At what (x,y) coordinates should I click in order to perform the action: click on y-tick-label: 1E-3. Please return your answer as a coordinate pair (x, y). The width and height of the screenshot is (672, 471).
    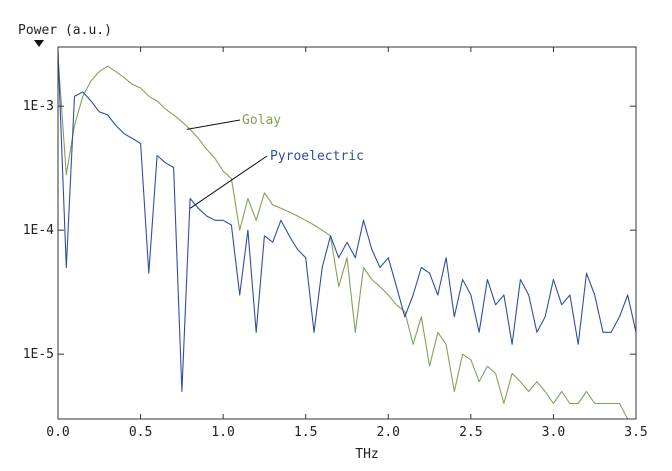
    Looking at the image, I should click on (38, 106).